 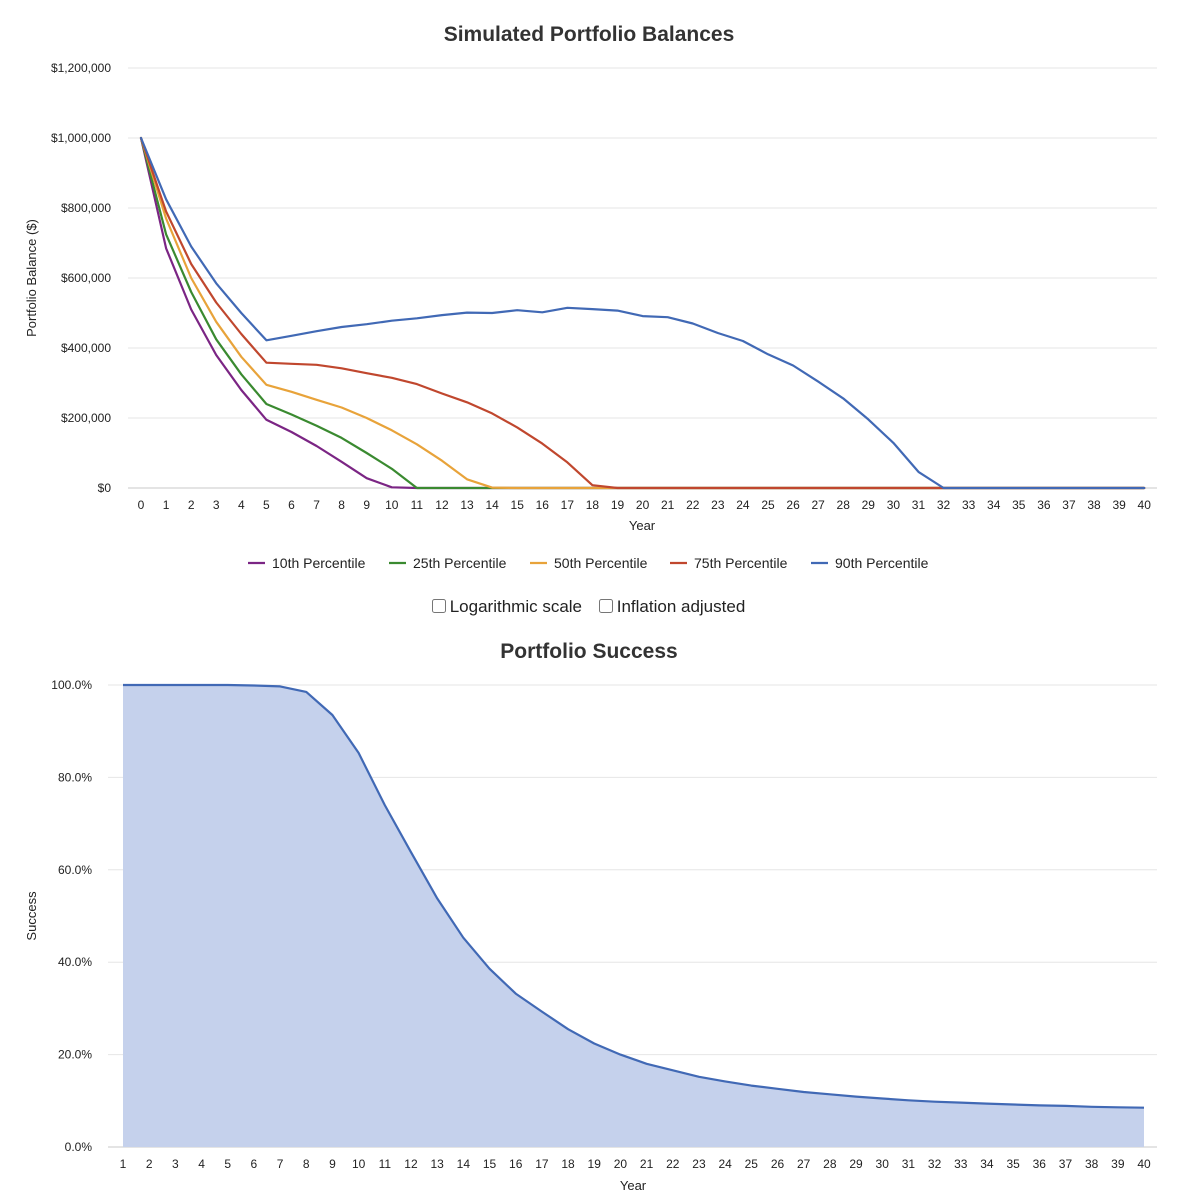 What do you see at coordinates (86, 348) in the screenshot?
I see `y-tick-label: $400,000` at bounding box center [86, 348].